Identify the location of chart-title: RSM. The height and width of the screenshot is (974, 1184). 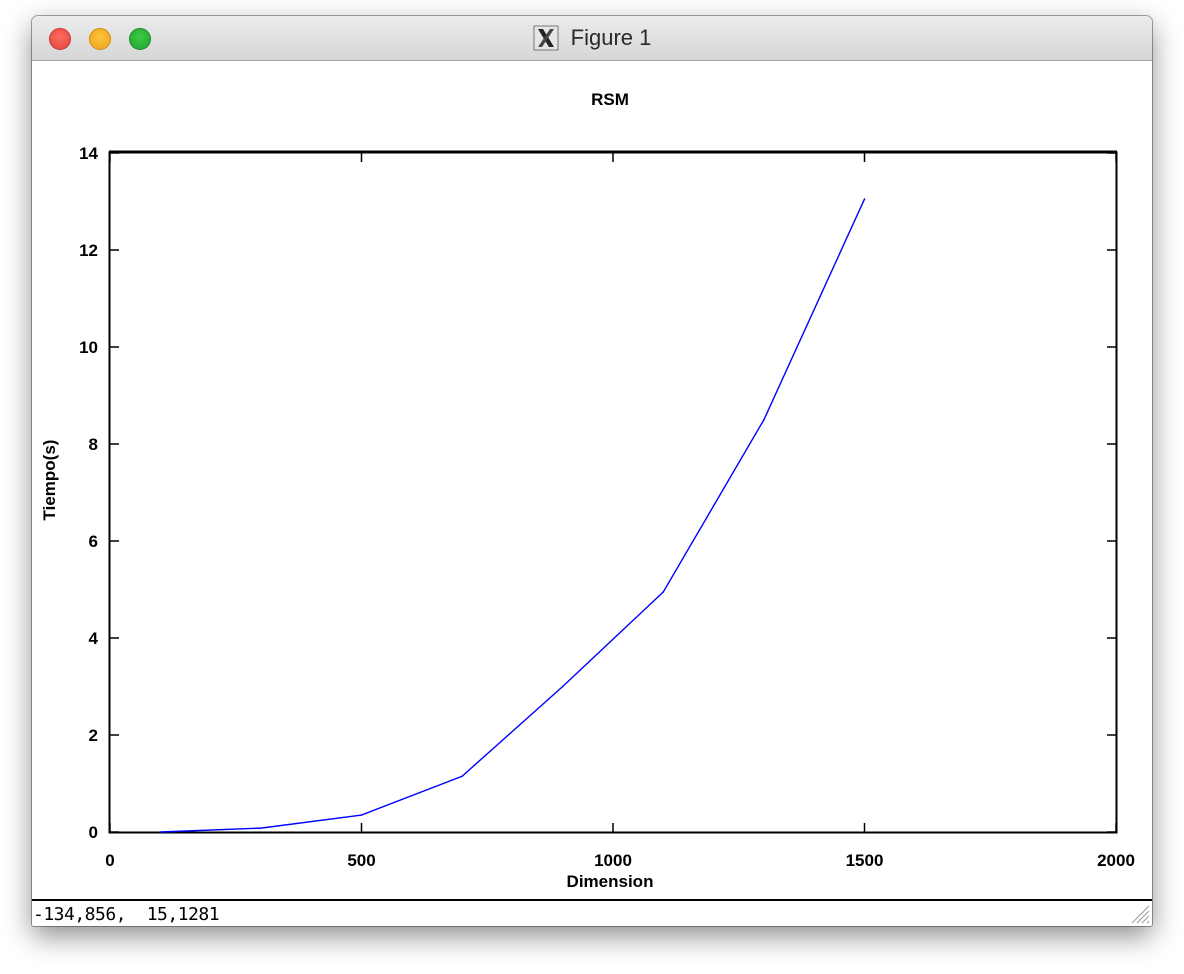
(610, 99).